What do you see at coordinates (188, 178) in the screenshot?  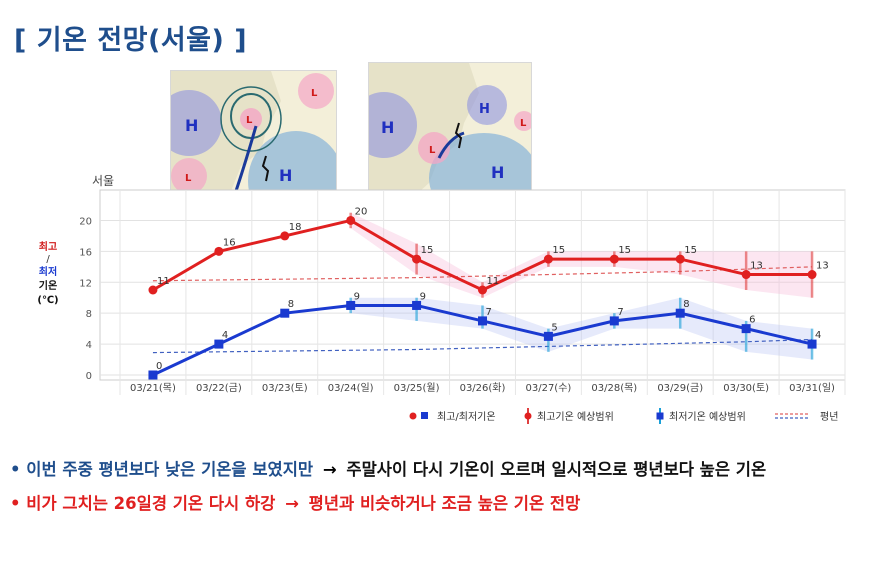 I see `map1-low-3: L` at bounding box center [188, 178].